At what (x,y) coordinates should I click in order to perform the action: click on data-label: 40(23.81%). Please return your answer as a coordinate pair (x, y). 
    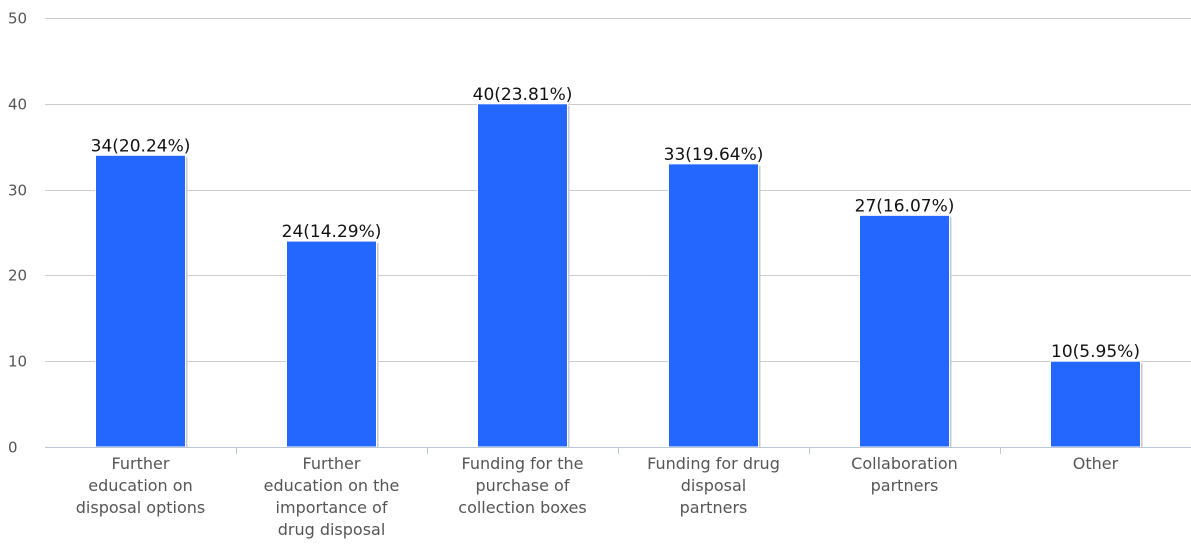
    Looking at the image, I should click on (523, 95).